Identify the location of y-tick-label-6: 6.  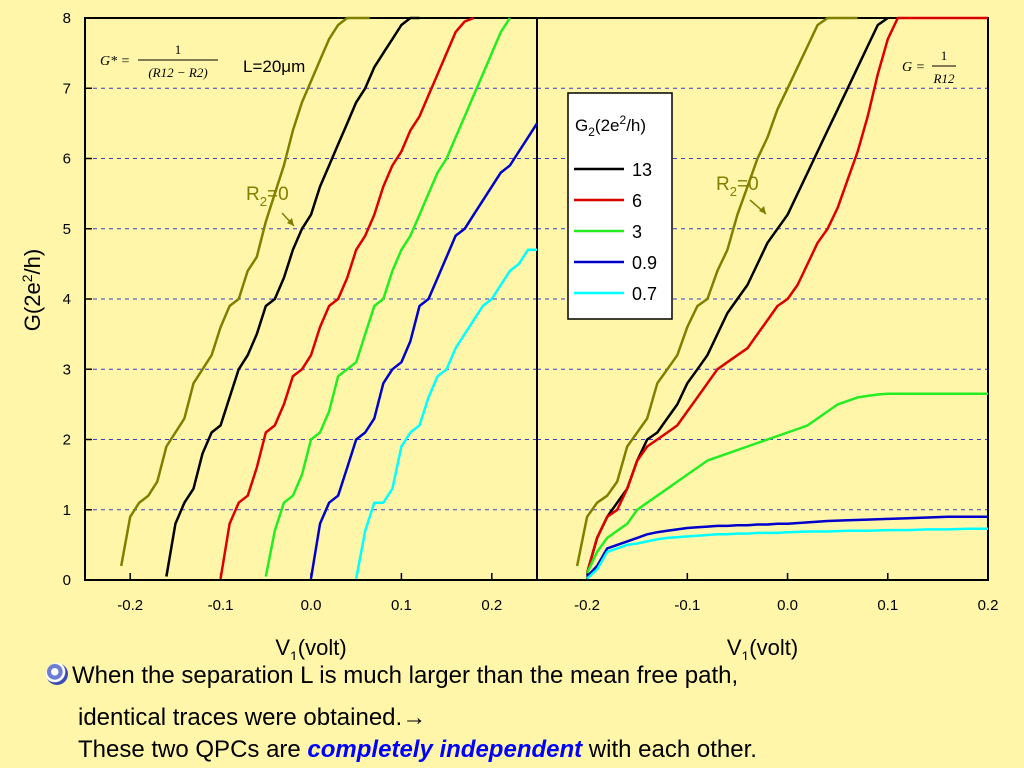
(67, 159).